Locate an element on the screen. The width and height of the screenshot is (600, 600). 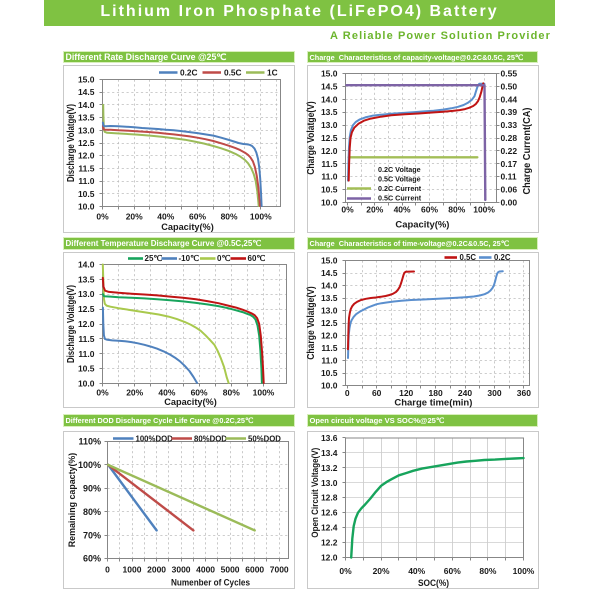
svg-text: 0.22 is located at coordinates (509, 151).